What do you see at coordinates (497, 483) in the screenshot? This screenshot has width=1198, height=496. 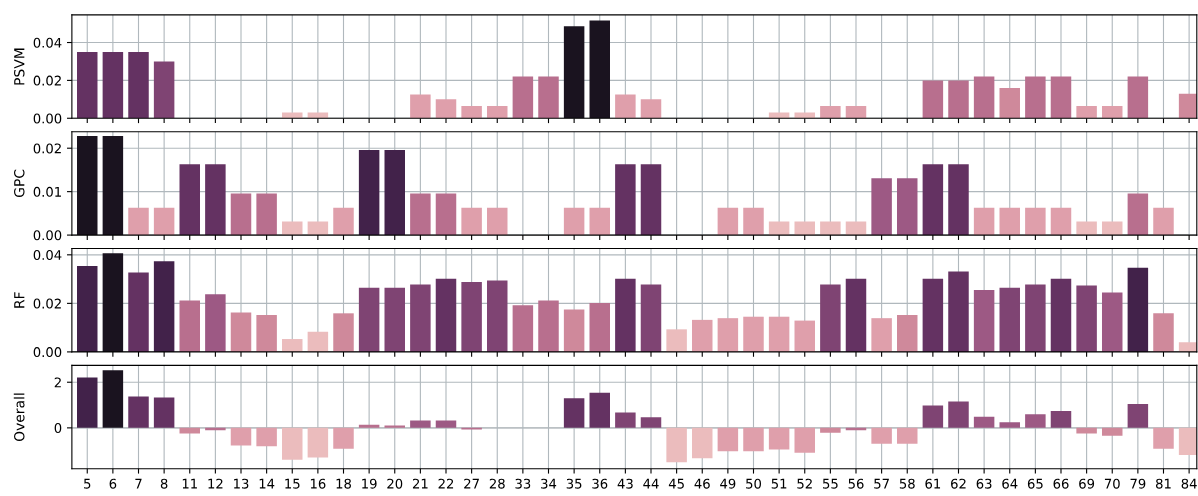 I see `x-tick-label: 28` at bounding box center [497, 483].